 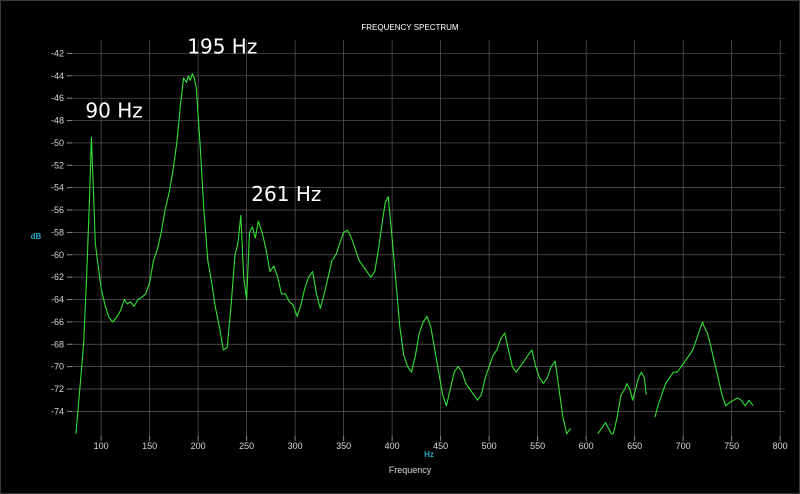 What do you see at coordinates (57, 322) in the screenshot?
I see `y-tick-label: -66` at bounding box center [57, 322].